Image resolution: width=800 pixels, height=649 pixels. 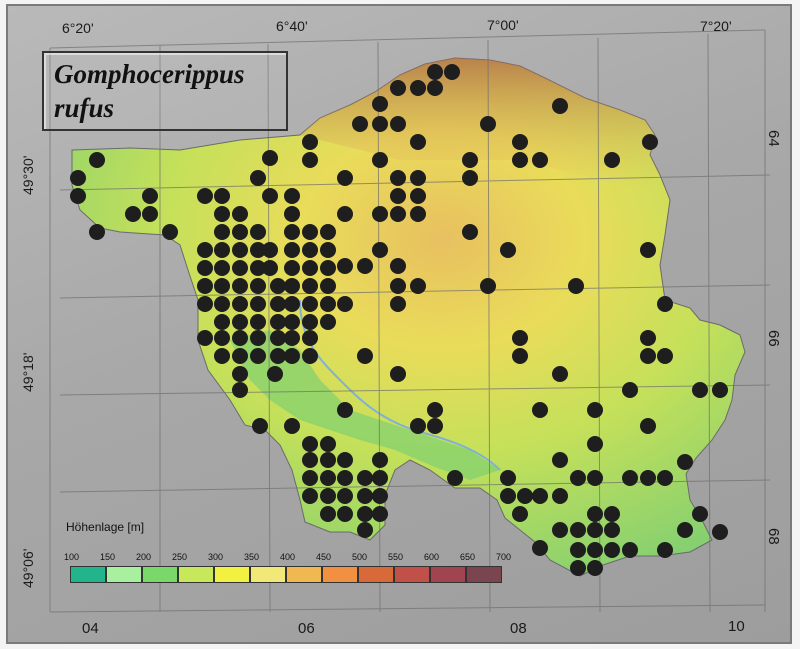 What do you see at coordinates (105, 527) in the screenshot?
I see `legend-title: Höhenlage [m]` at bounding box center [105, 527].